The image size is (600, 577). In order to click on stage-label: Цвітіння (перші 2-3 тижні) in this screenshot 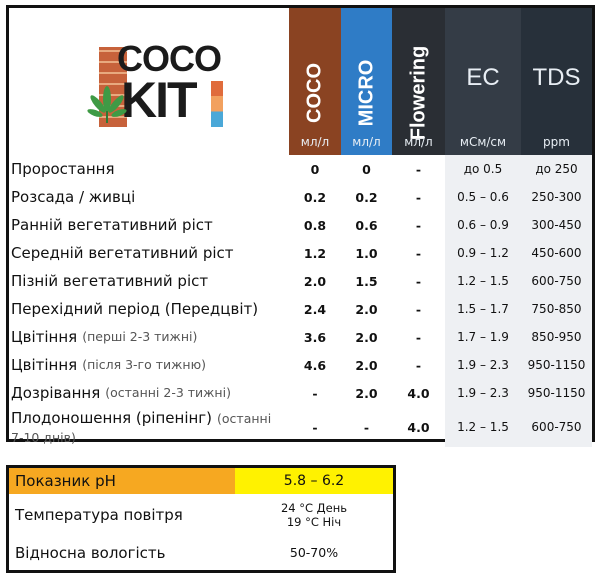, I will do `click(148, 337)`.